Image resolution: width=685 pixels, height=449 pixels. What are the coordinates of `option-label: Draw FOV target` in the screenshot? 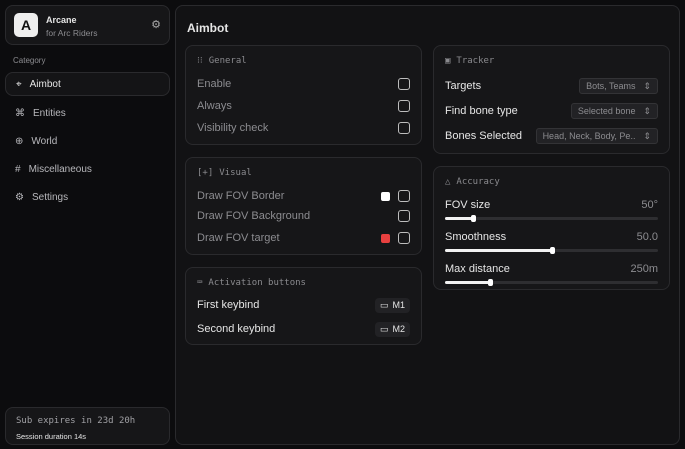 It's located at (238, 238).